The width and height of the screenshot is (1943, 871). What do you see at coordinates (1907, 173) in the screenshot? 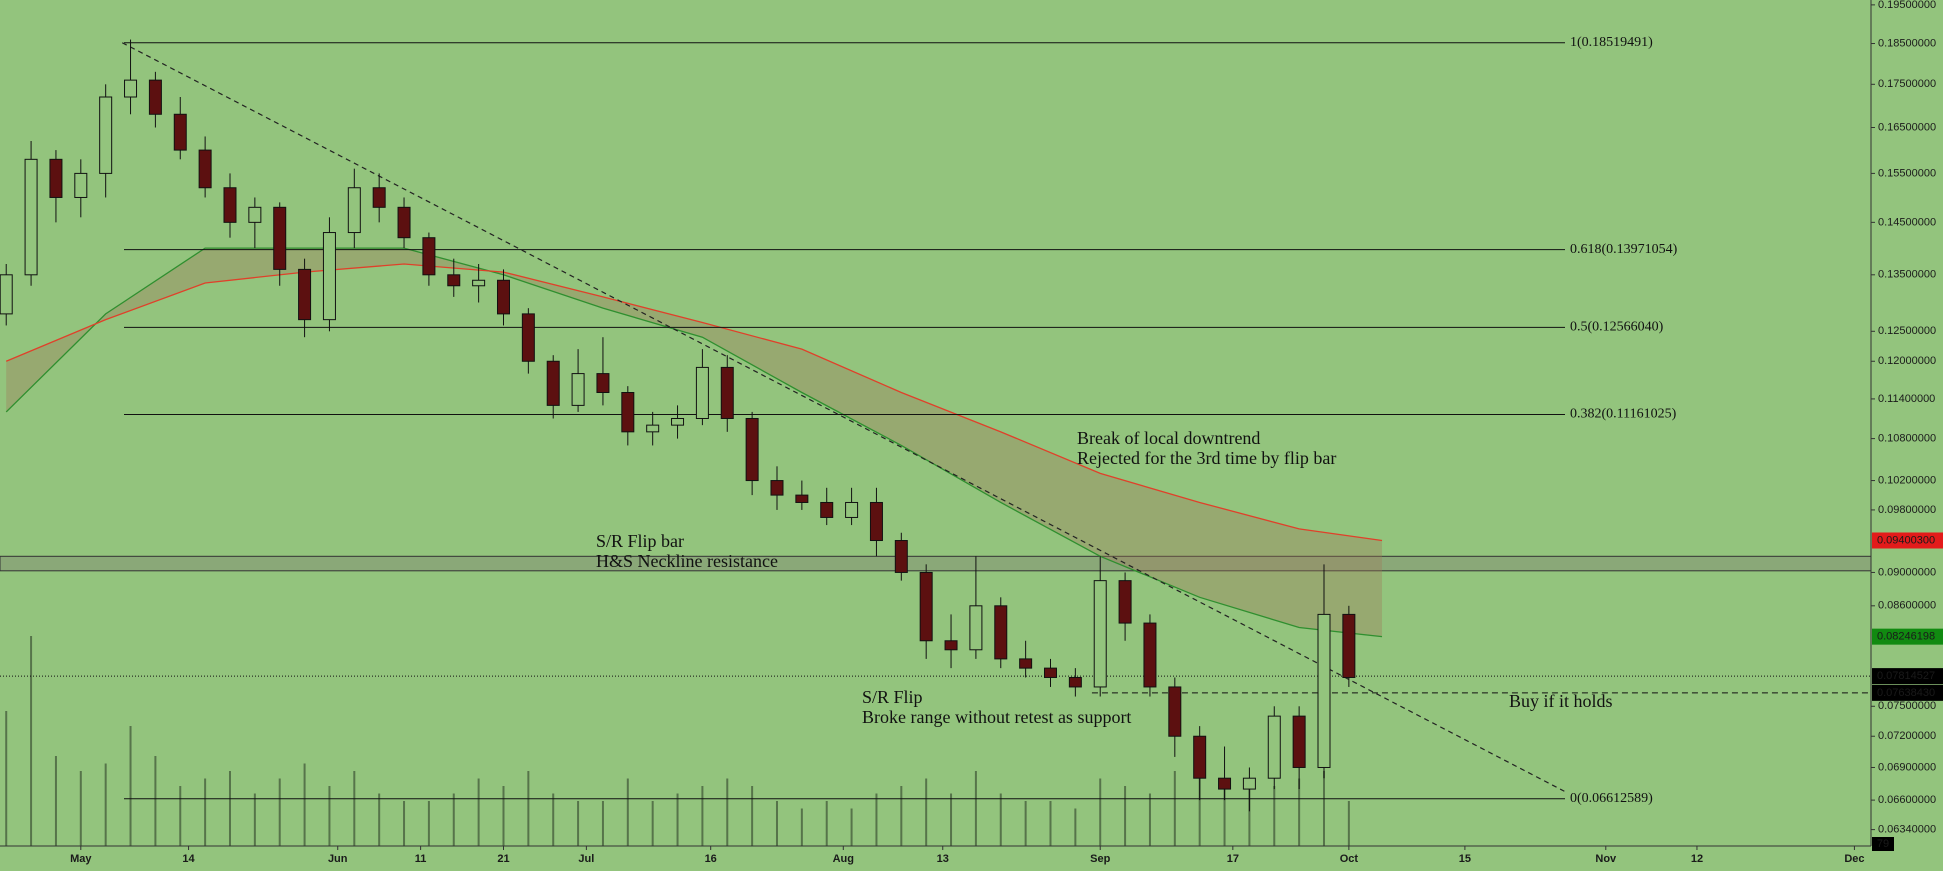
I see `y-tick-label: 0.15500000` at bounding box center [1907, 173].